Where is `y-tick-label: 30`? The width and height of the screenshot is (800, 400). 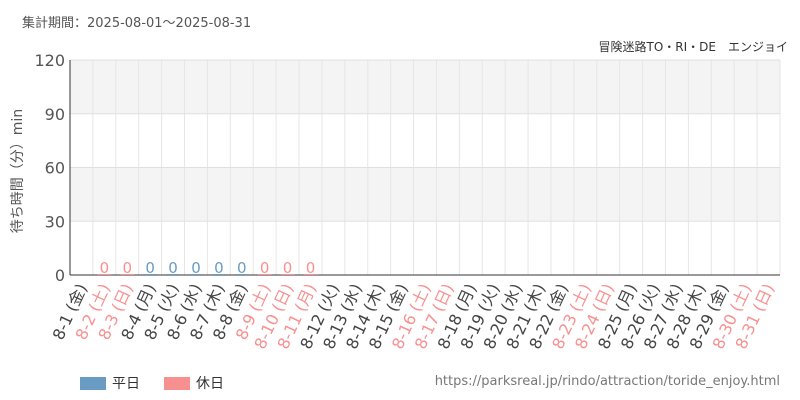
y-tick-label: 30 is located at coordinates (55, 221).